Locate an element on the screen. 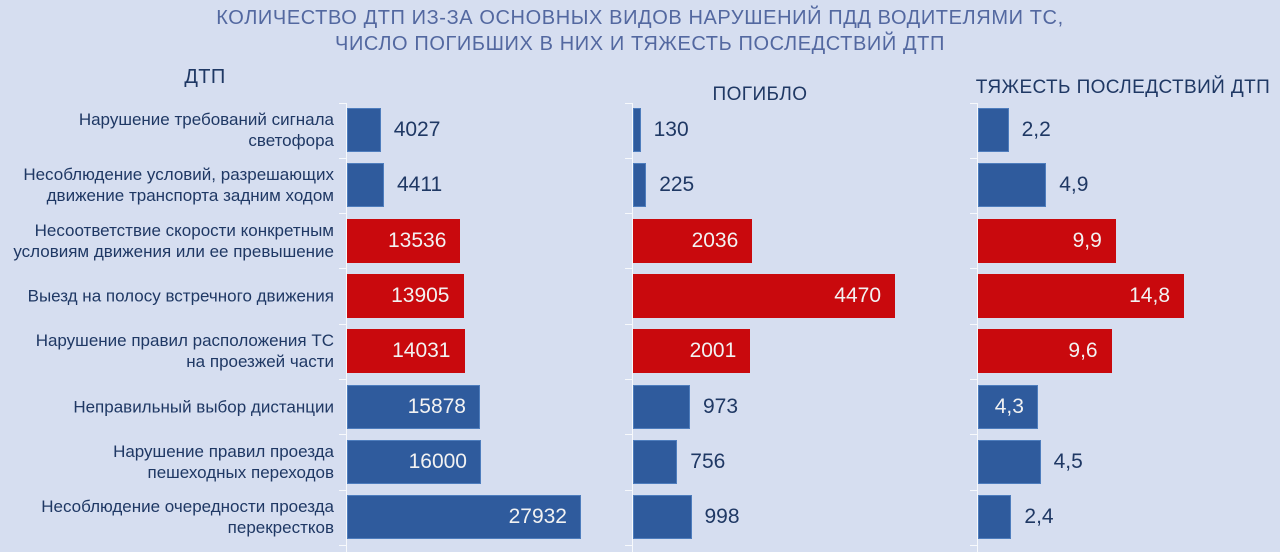  bar-value-label: 2036 is located at coordinates (715, 240).